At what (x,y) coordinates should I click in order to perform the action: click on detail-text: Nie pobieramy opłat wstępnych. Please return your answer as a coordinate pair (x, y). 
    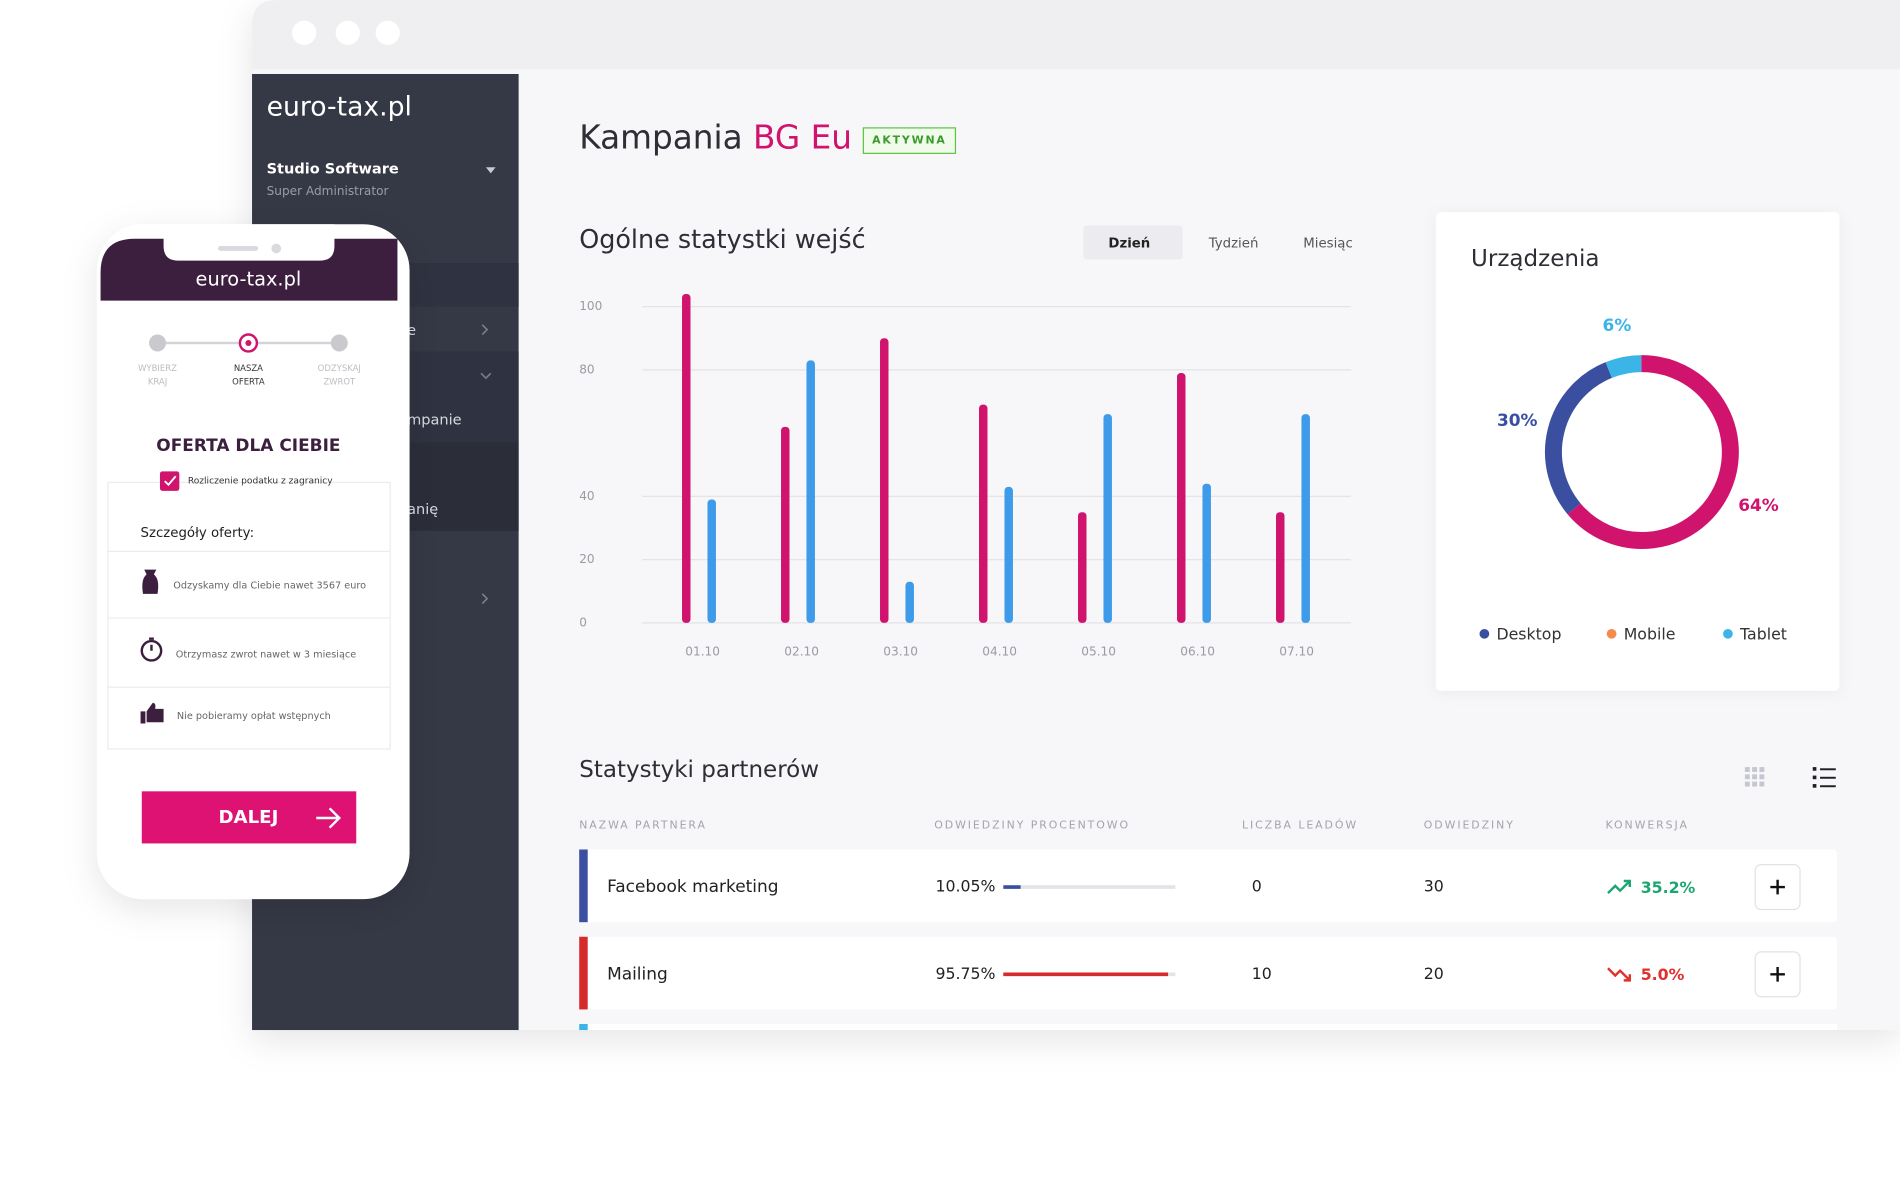
    Looking at the image, I should click on (254, 716).